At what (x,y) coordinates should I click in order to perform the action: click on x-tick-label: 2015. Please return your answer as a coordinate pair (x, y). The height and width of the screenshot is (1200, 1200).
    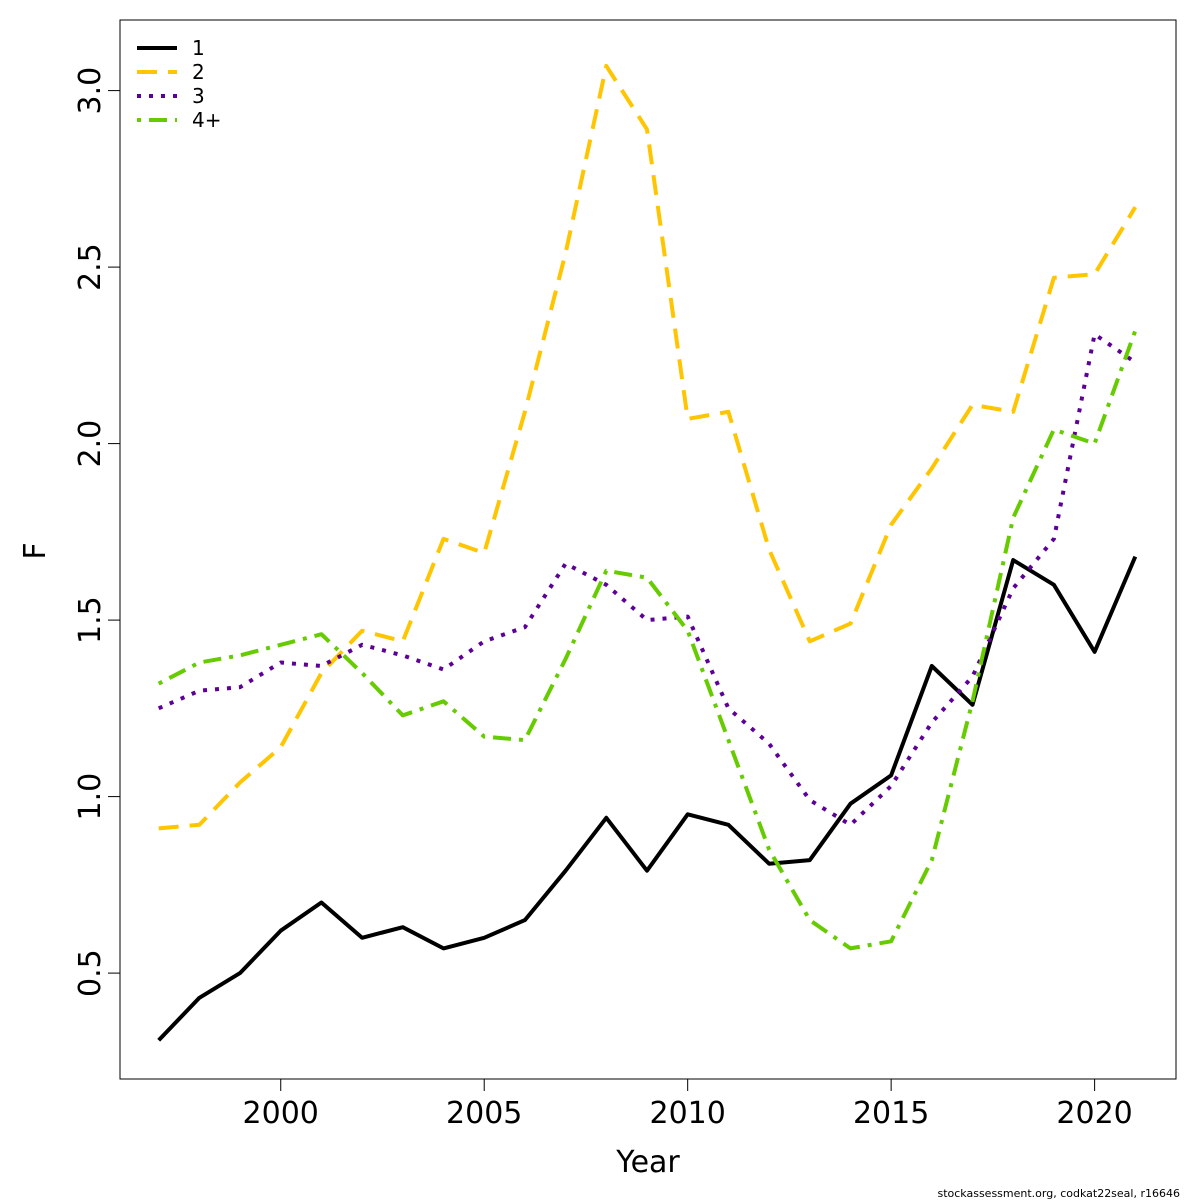
    Looking at the image, I should click on (891, 1113).